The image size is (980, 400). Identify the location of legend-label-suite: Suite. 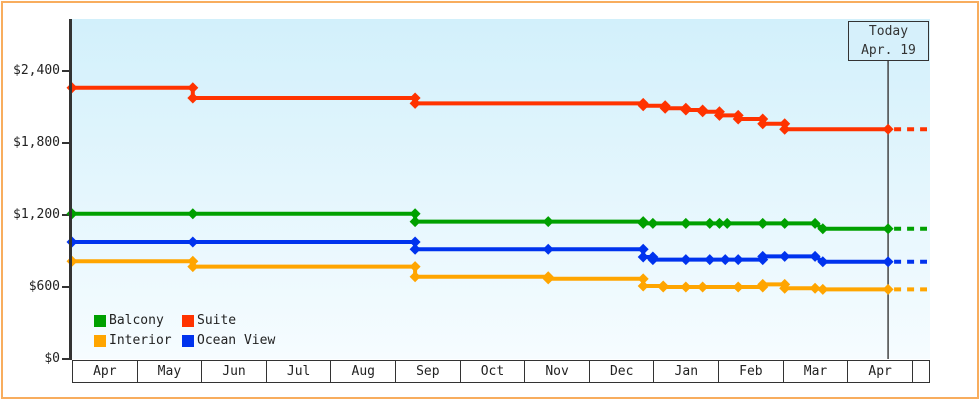
(217, 320).